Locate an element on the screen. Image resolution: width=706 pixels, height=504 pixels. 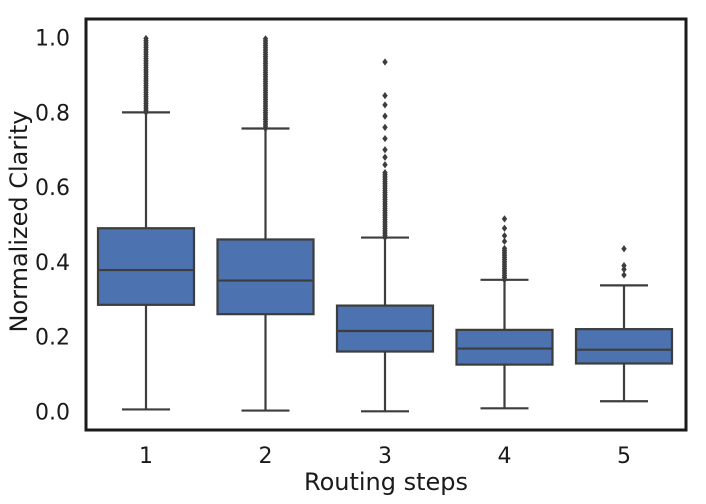
x-tick-label: 3 is located at coordinates (385, 456).